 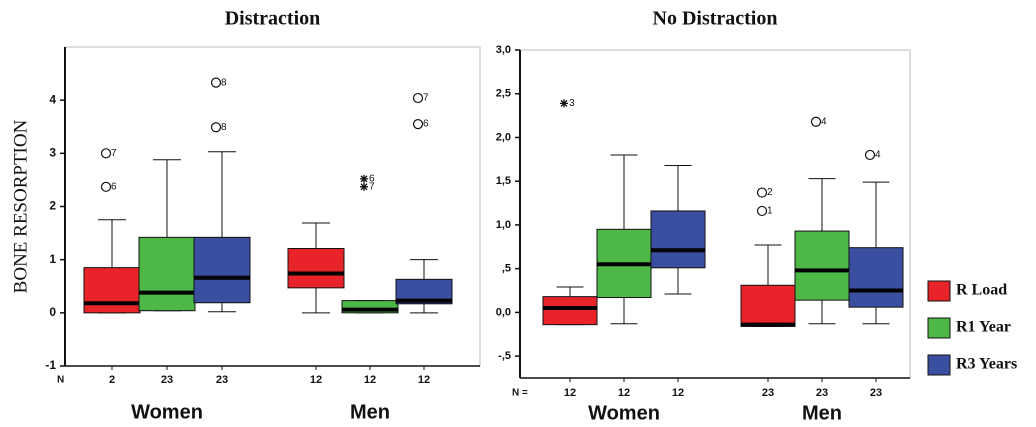 What do you see at coordinates (572, 103) in the screenshot?
I see `outlier-label: 3` at bounding box center [572, 103].